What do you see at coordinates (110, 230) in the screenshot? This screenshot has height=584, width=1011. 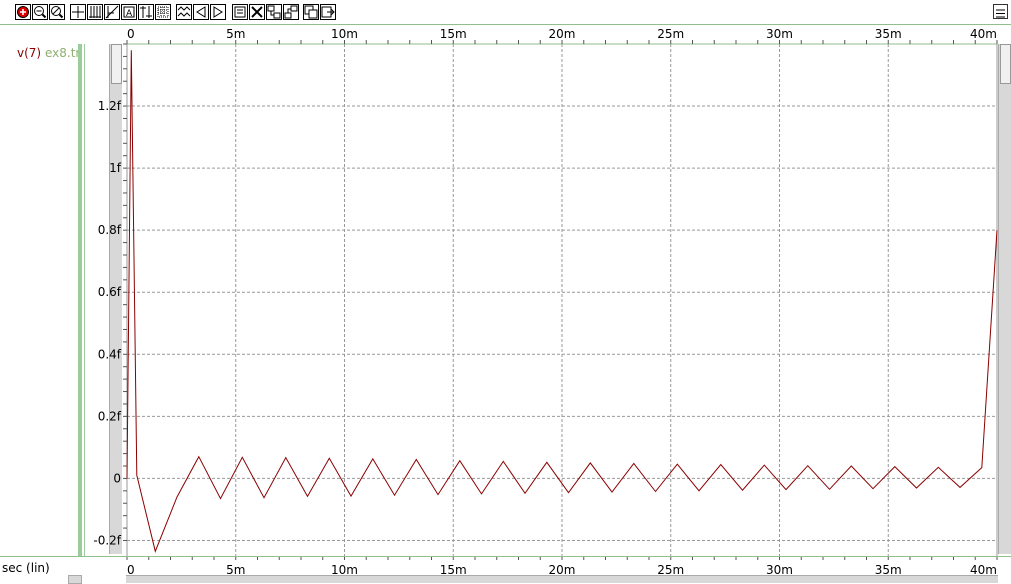 I see `y-tick-label: 0.8f` at bounding box center [110, 230].